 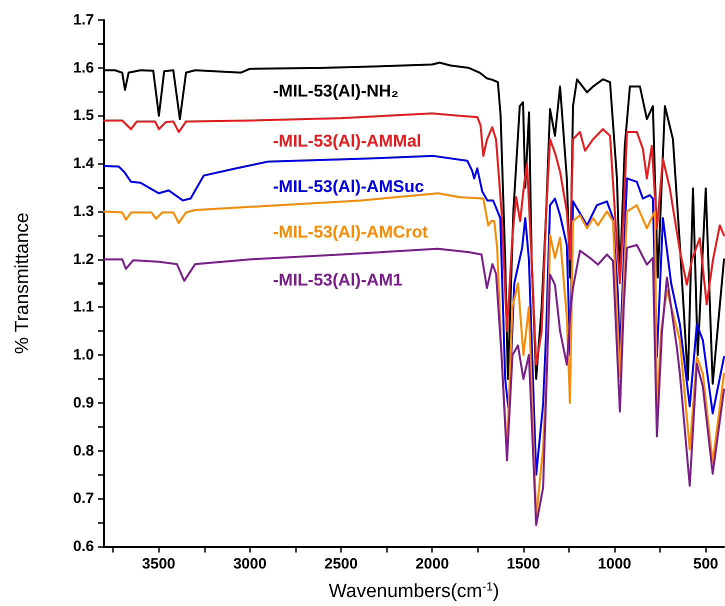 What do you see at coordinates (83, 259) in the screenshot?
I see `y-tick-label: 1.2` at bounding box center [83, 259].